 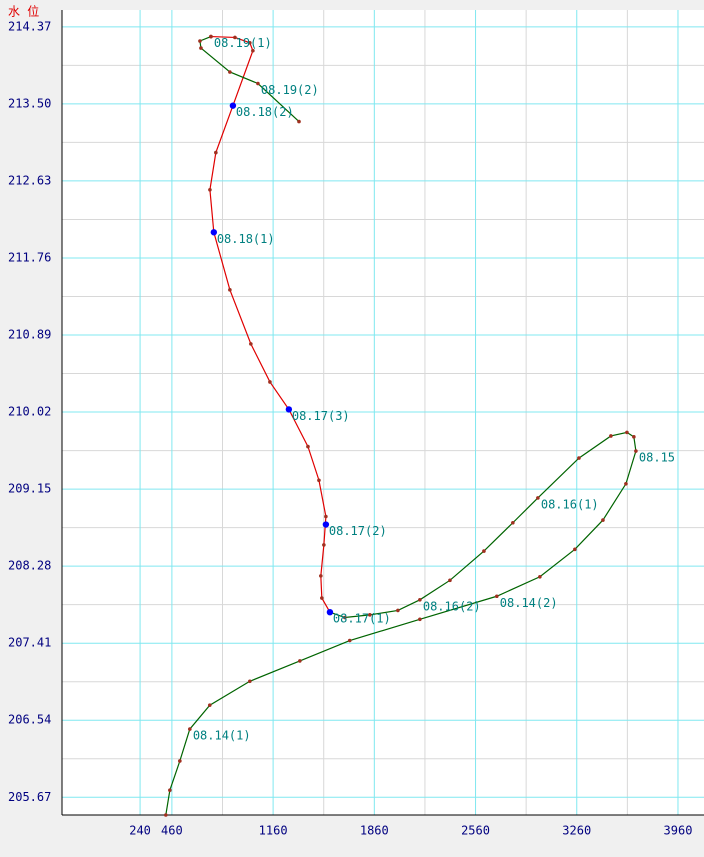 I want to click on annotation: 08.19(2), so click(x=290, y=90).